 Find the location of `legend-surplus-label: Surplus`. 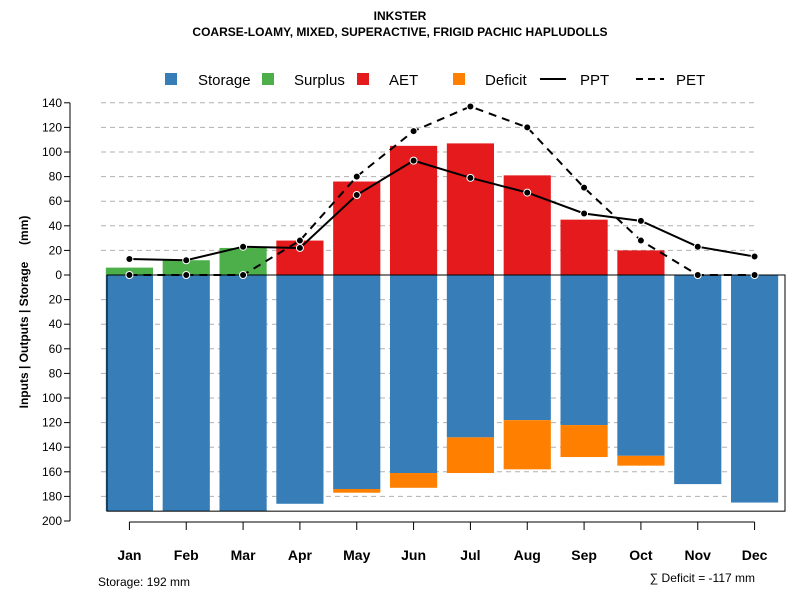

legend-surplus-label: Surplus is located at coordinates (319, 80).